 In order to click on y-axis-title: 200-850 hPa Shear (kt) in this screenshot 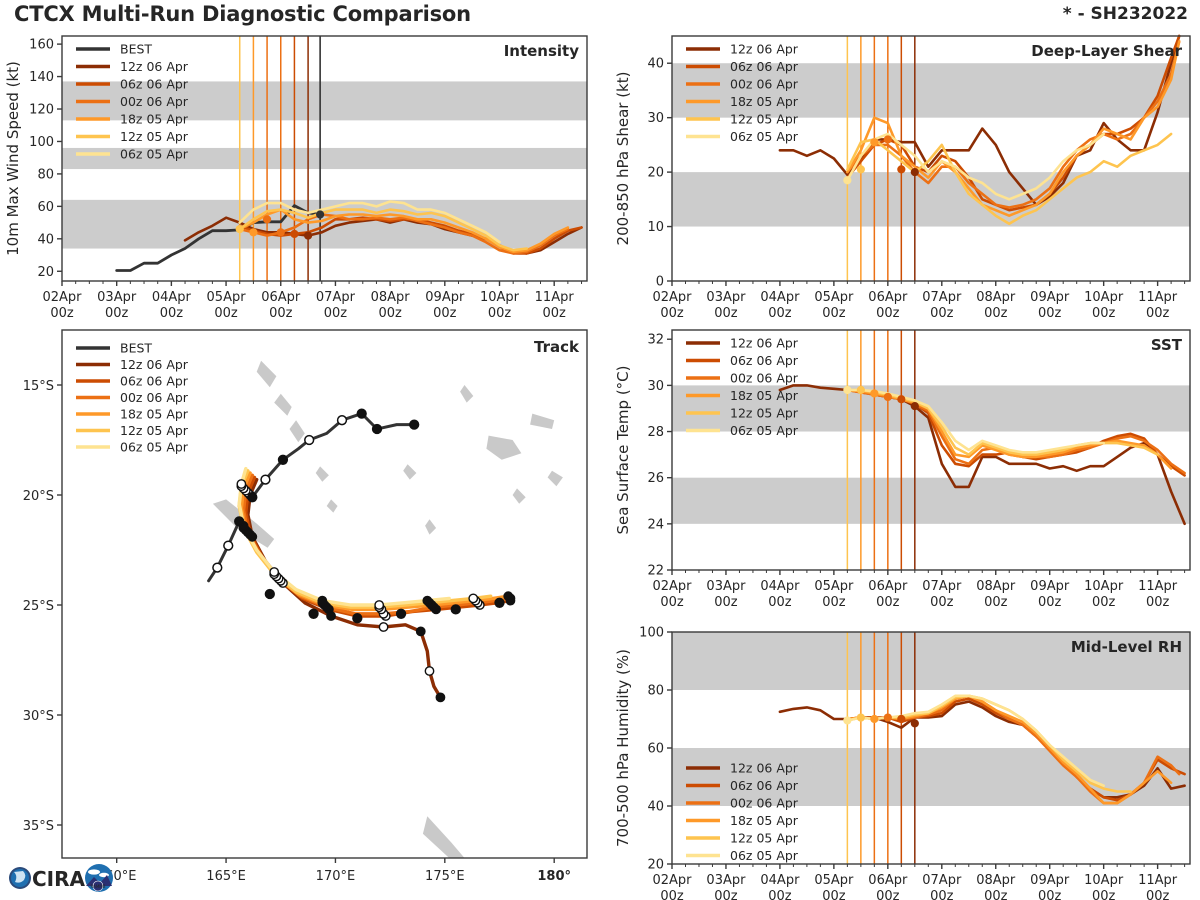, I will do `click(623, 159)`.